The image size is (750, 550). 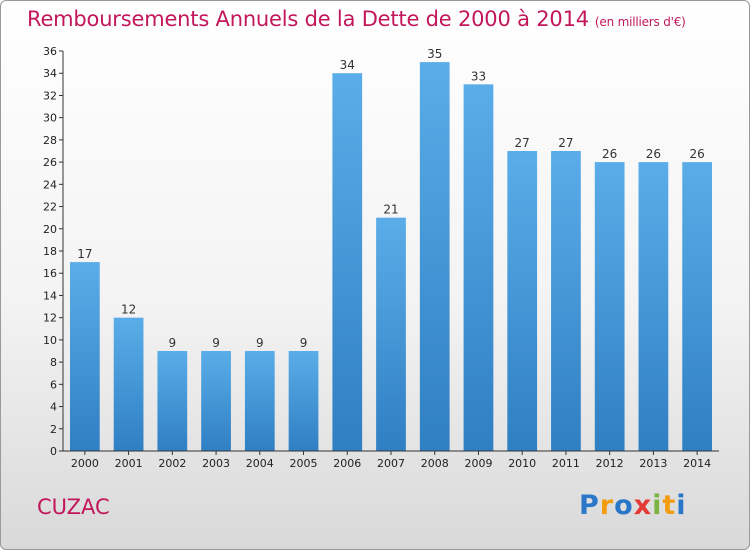 I want to click on y-tick-label: 32, so click(x=50, y=95).